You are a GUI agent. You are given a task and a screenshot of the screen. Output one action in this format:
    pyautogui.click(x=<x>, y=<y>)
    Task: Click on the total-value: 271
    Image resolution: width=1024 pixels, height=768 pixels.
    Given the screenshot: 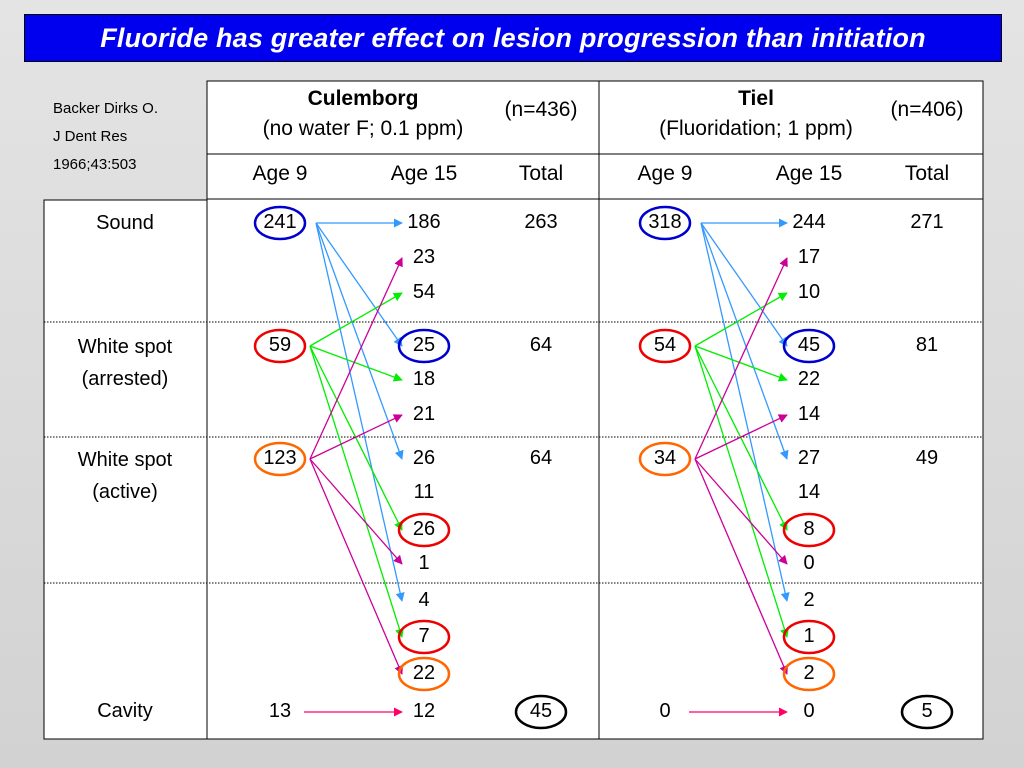 What is the action you would take?
    pyautogui.click(x=927, y=222)
    